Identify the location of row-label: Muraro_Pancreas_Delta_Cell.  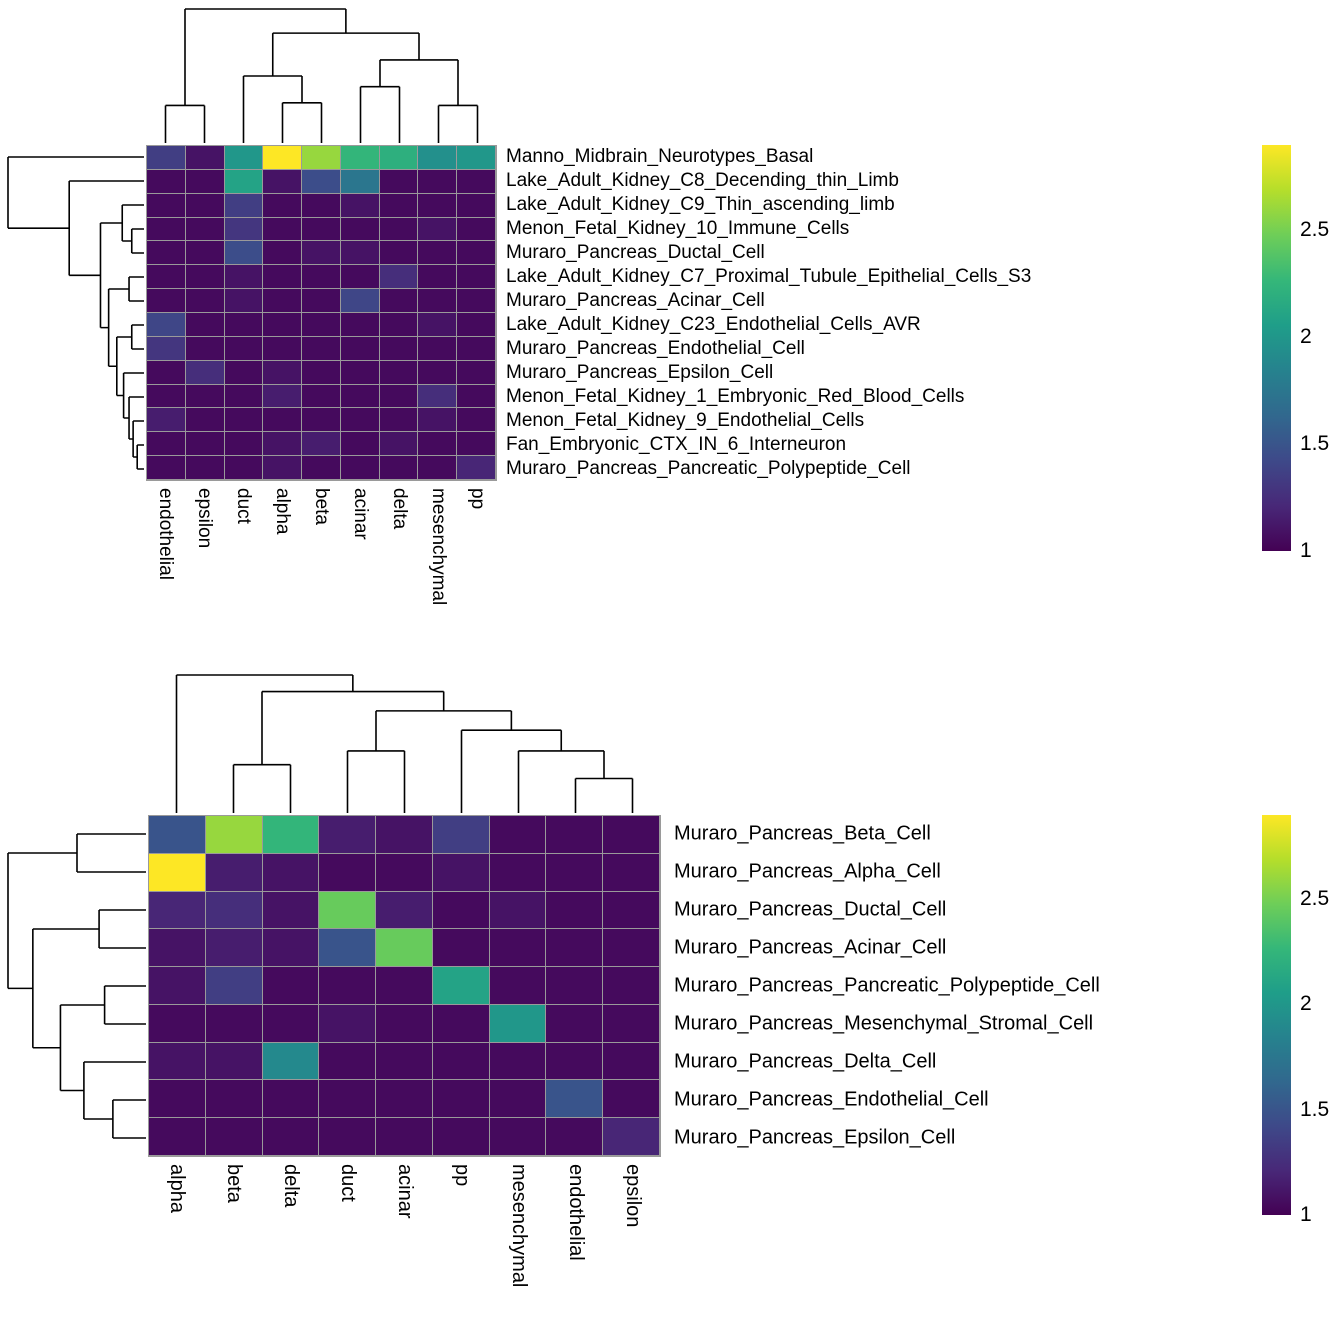
(805, 1061).